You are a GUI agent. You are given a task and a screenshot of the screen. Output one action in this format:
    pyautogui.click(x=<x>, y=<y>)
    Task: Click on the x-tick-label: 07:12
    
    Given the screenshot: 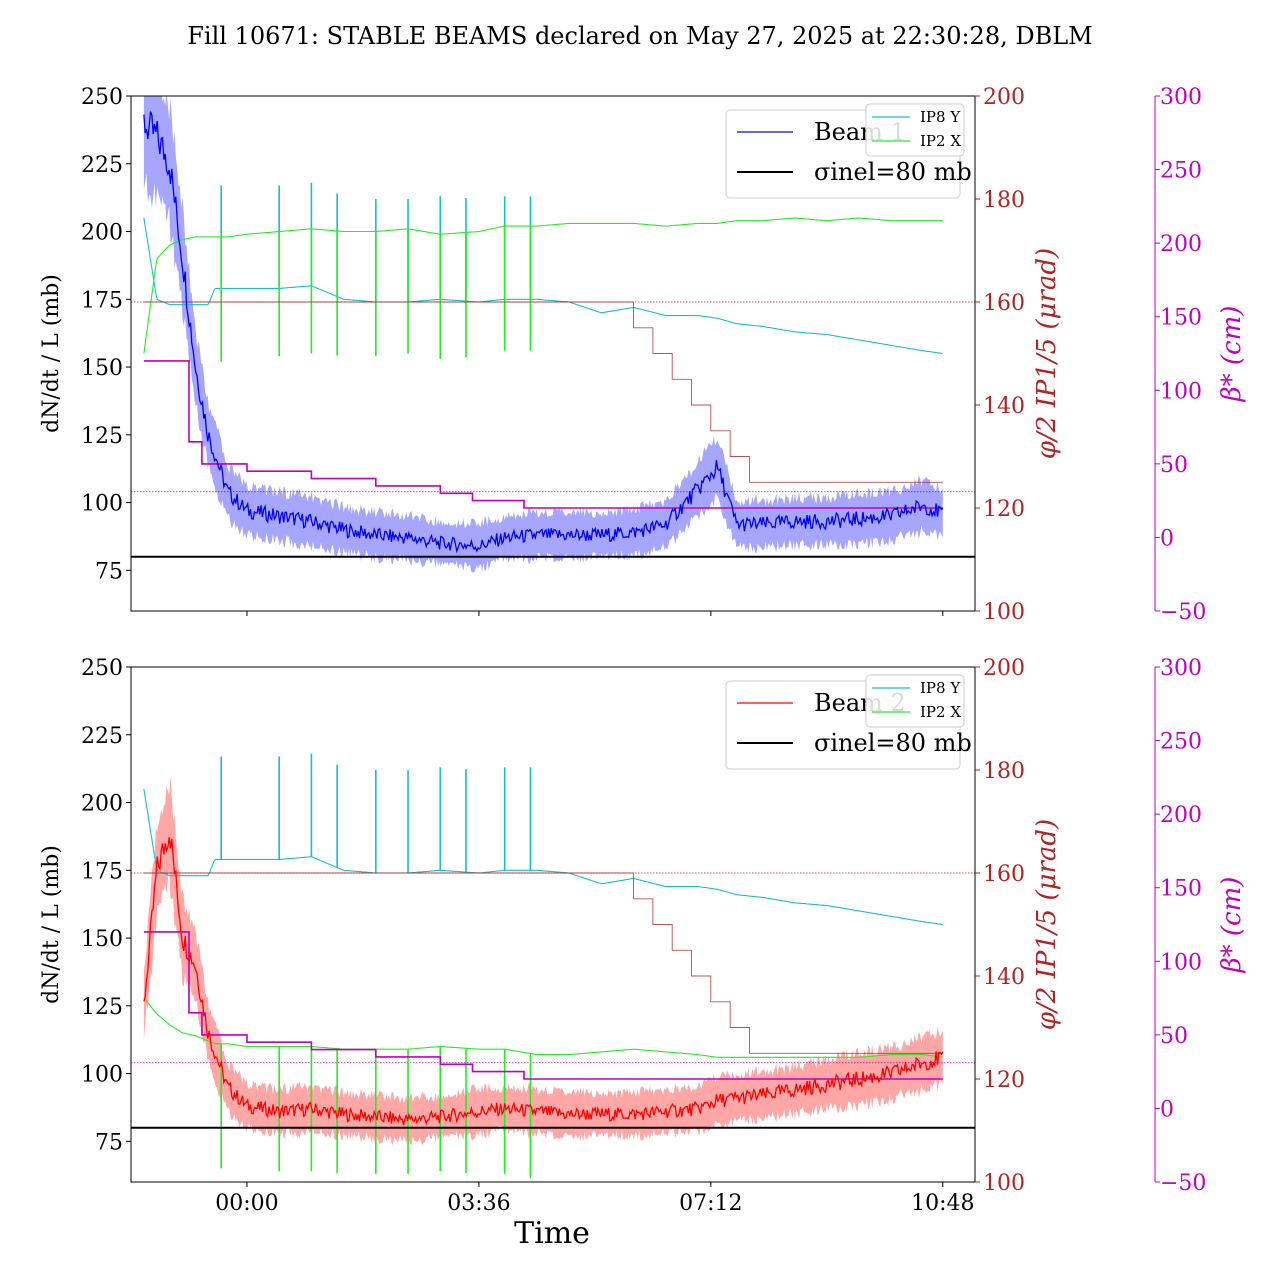 What is the action you would take?
    pyautogui.click(x=710, y=1203)
    